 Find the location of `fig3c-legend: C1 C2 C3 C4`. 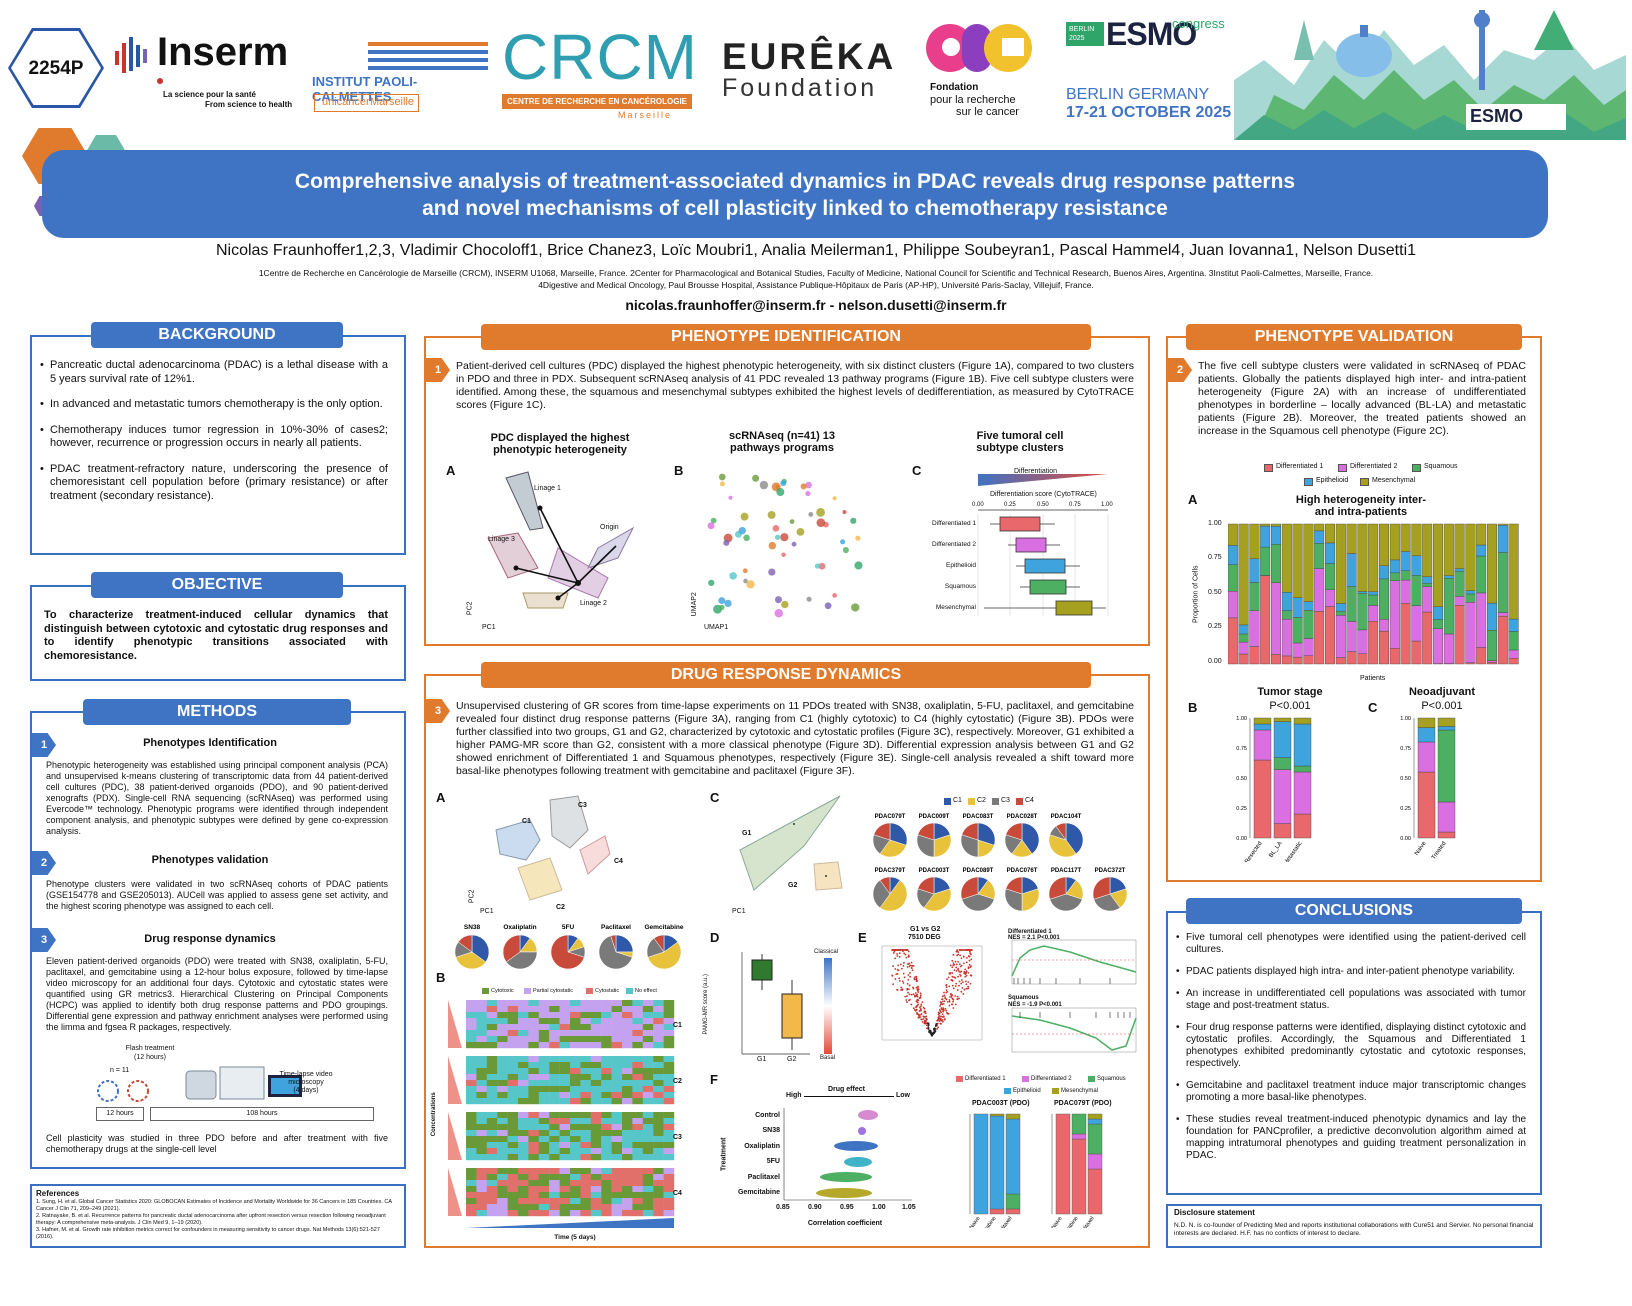

fig3c-legend: C1 C2 C3 C4 is located at coordinates (1004, 802).